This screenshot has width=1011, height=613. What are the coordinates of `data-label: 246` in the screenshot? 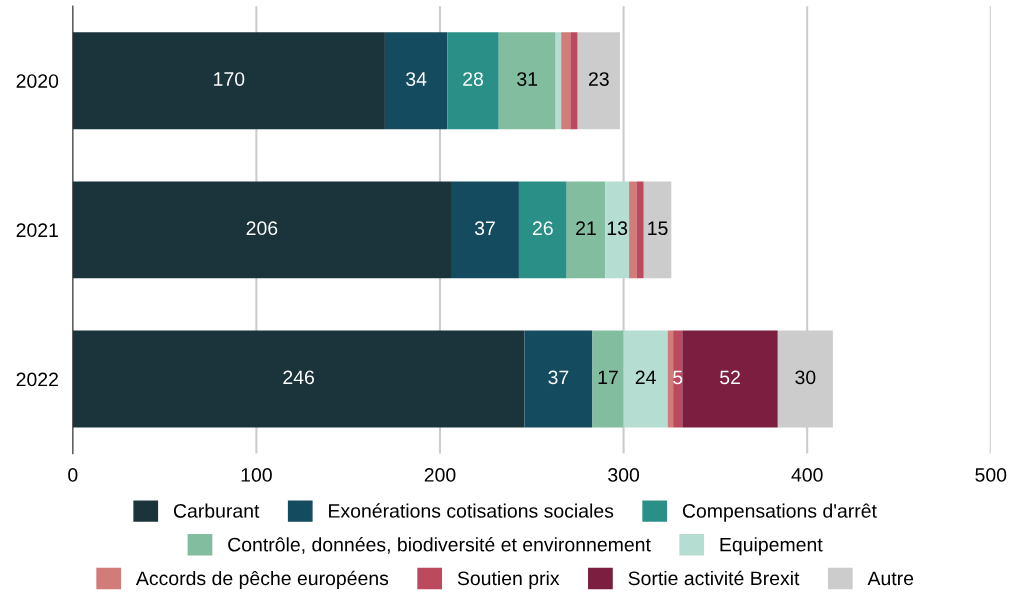 It's located at (298, 377).